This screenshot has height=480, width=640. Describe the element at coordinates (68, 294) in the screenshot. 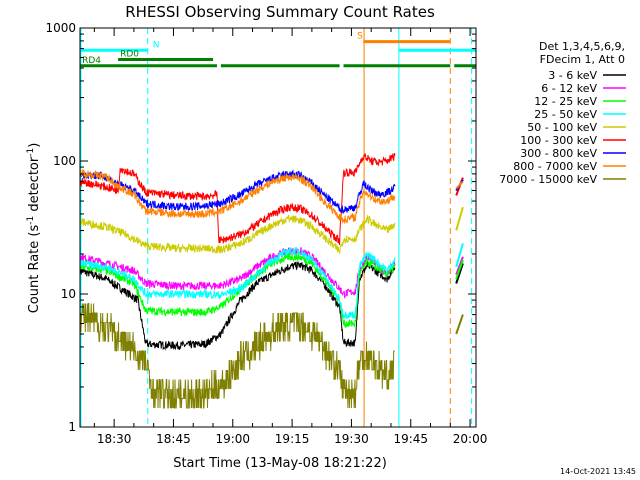

I see `y-tick-label: 10` at that location.